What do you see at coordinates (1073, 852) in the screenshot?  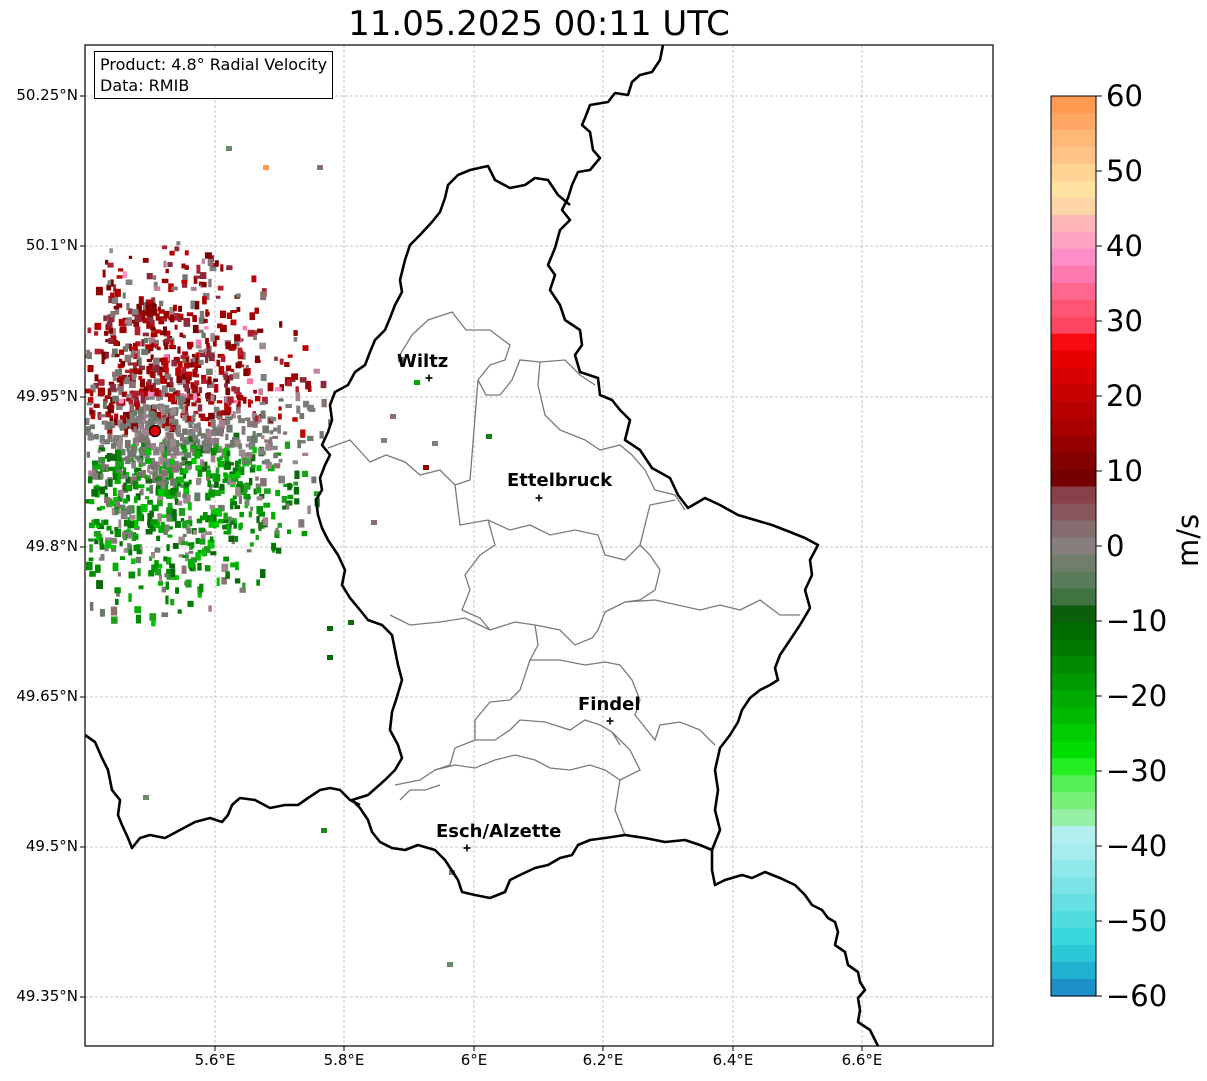 I see `colorbar-band` at bounding box center [1073, 852].